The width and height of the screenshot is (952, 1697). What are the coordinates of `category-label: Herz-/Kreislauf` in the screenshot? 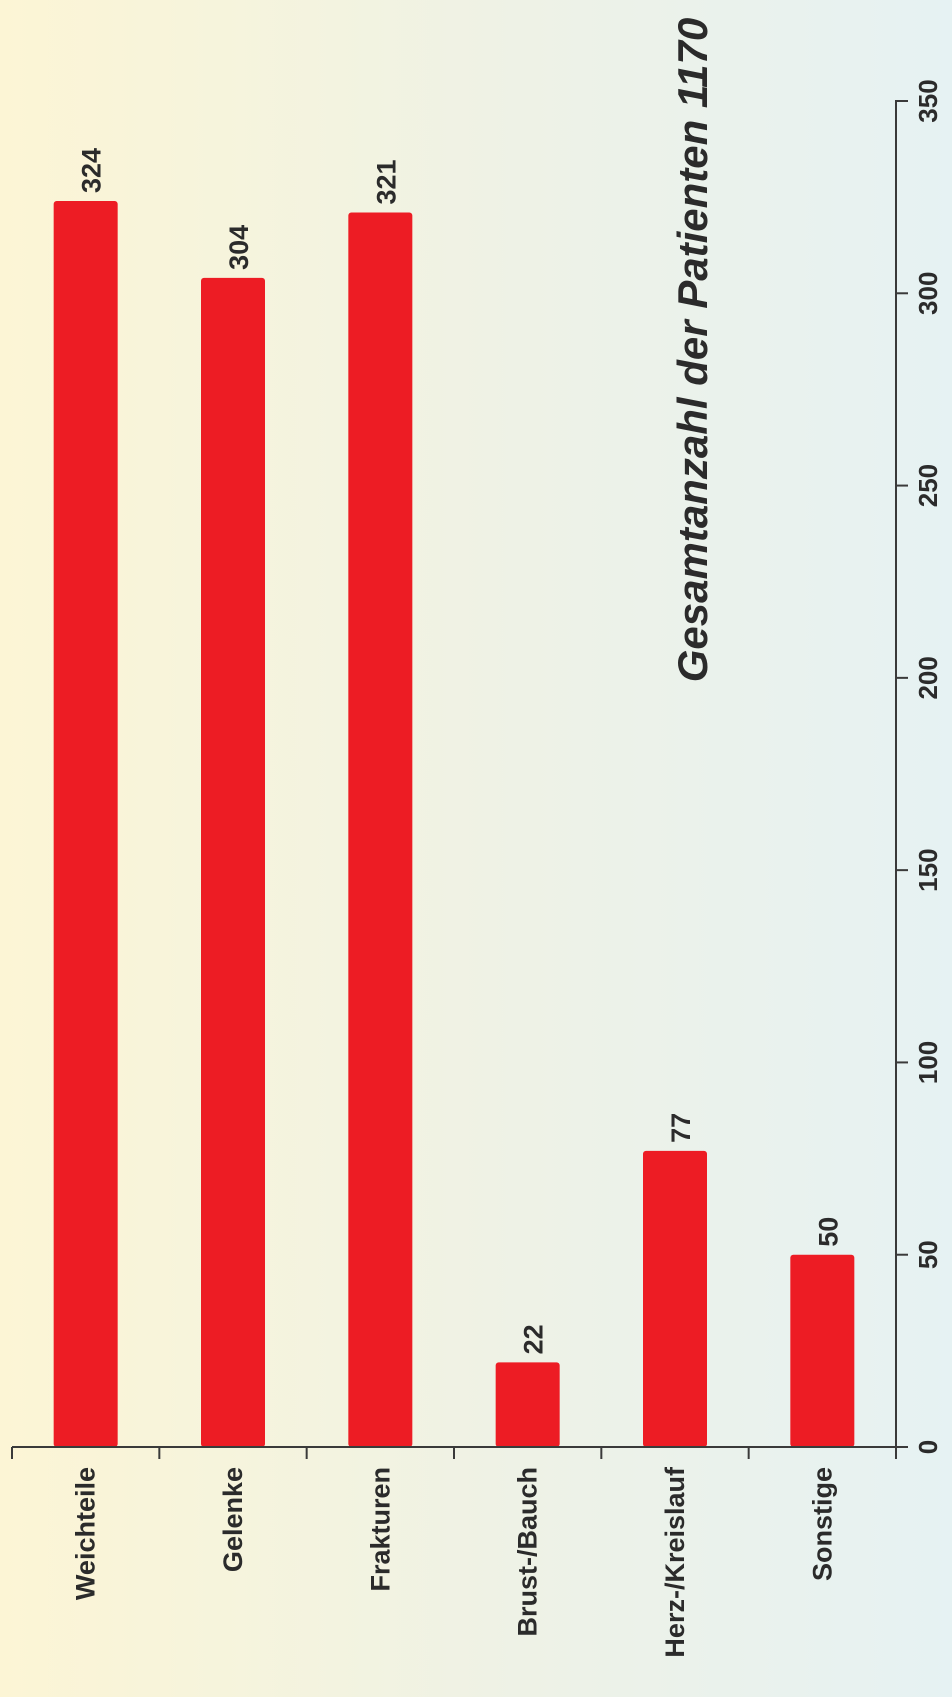 It's located at (675, 1562).